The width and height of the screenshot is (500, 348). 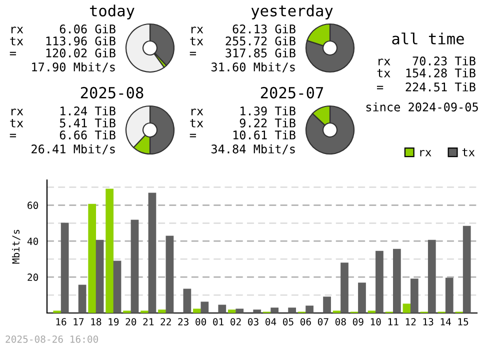 I want to click on x-tick-label: 11, so click(x=393, y=322).